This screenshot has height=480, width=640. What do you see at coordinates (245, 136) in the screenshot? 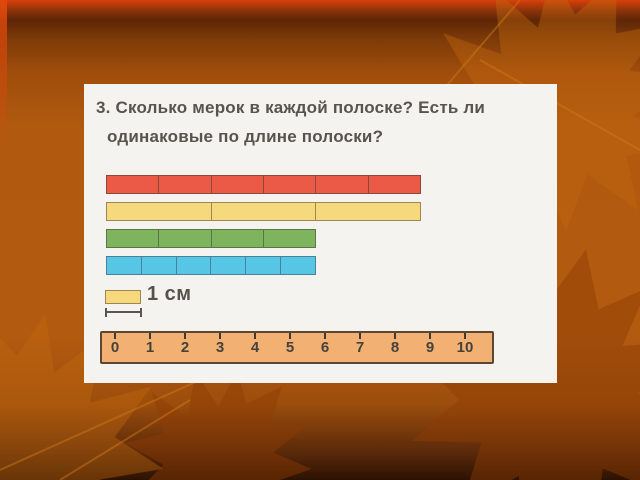
I see `exercise-title-line2: одинаковые по длине полоски?` at bounding box center [245, 136].